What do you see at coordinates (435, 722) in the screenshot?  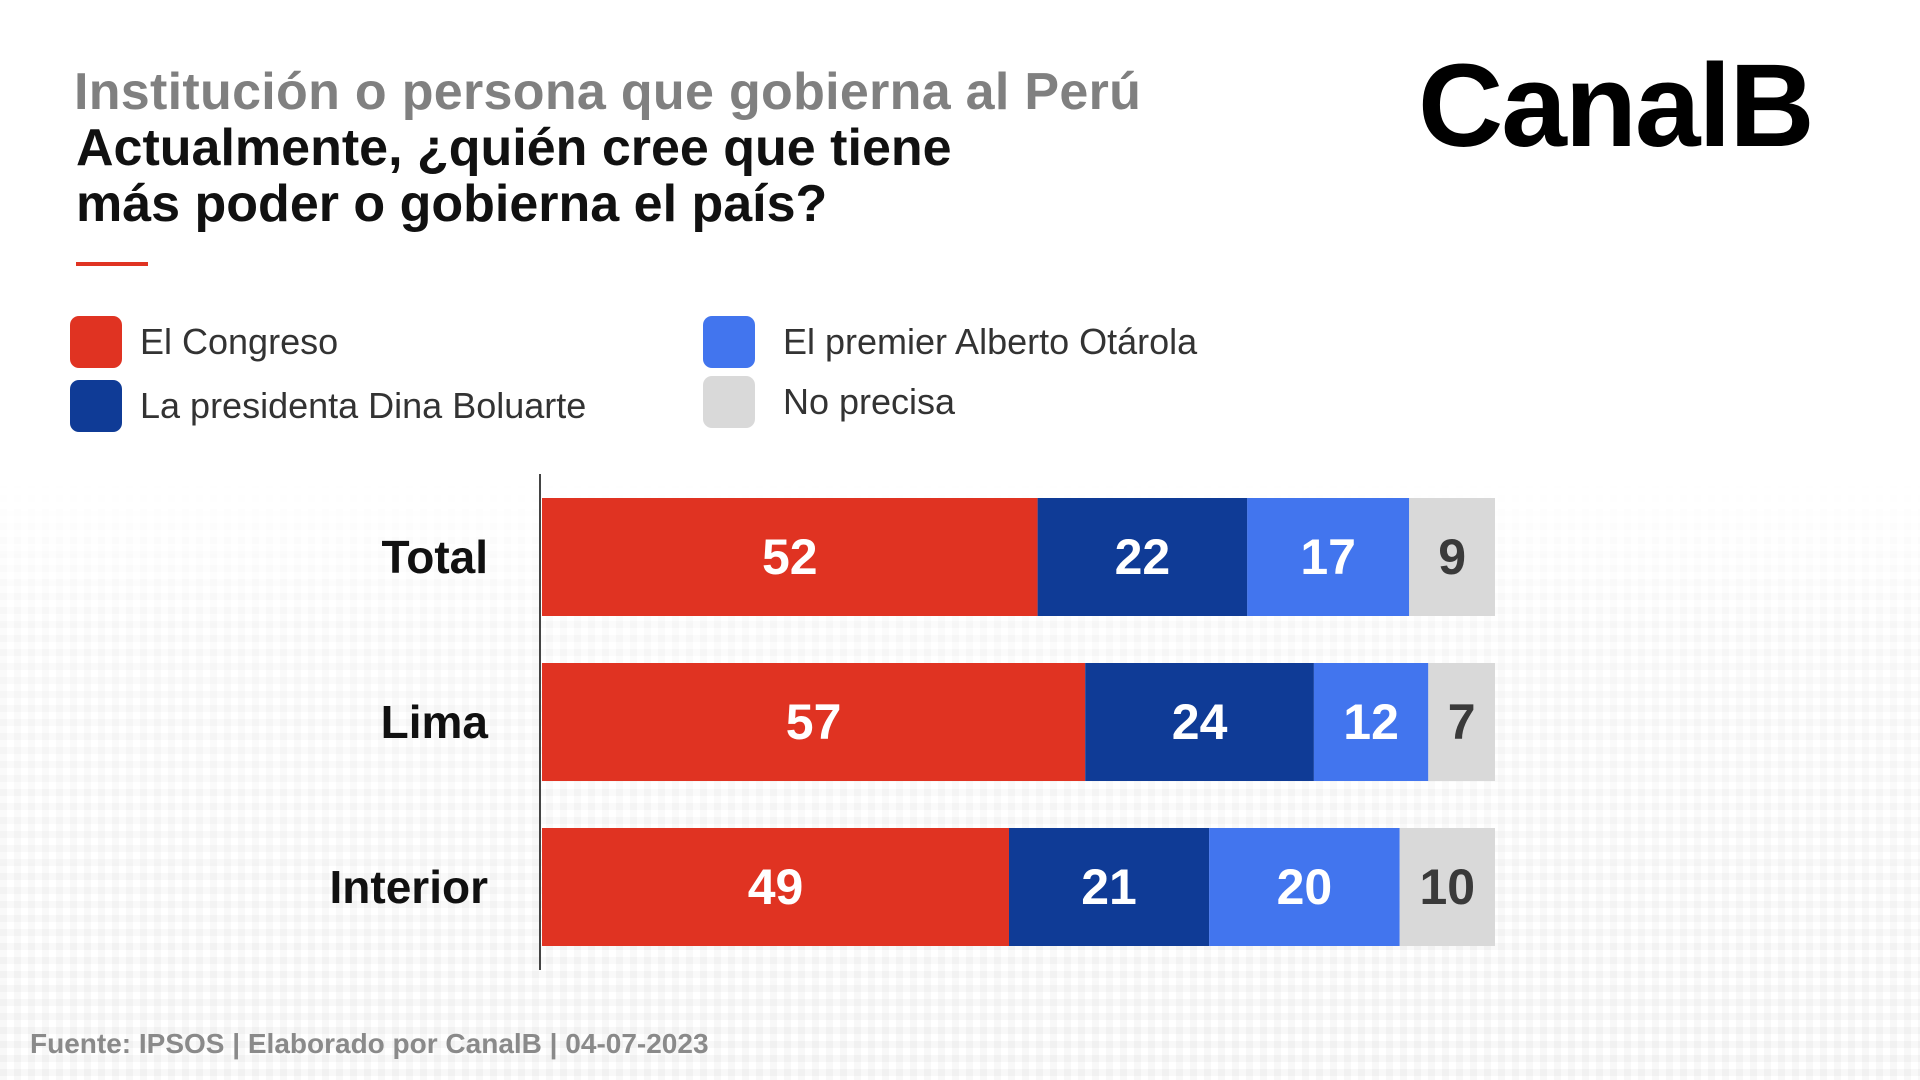 I see `category-label-lima: Lima` at bounding box center [435, 722].